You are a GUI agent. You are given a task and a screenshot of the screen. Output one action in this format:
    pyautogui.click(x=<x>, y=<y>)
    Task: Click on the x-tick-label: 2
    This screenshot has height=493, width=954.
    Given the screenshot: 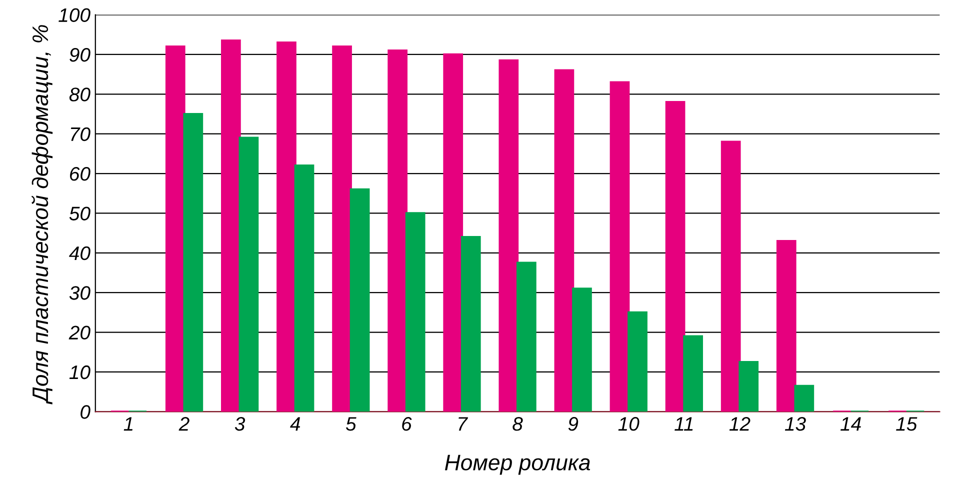 What is the action you would take?
    pyautogui.click(x=184, y=424)
    